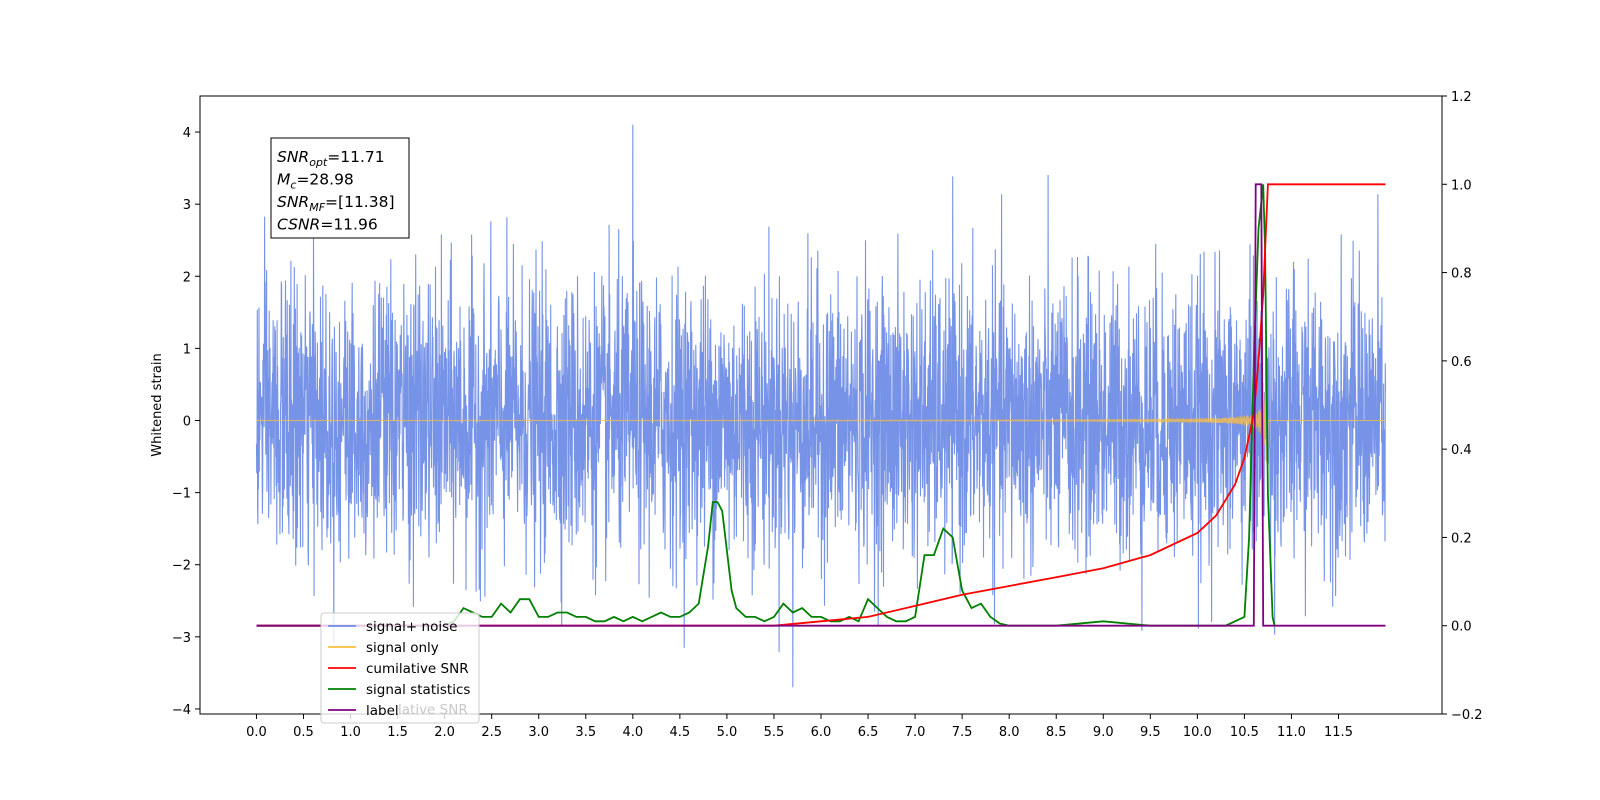 This screenshot has height=800, width=1600. What do you see at coordinates (187, 133) in the screenshot?
I see `y-left-tick-label: 4` at bounding box center [187, 133].